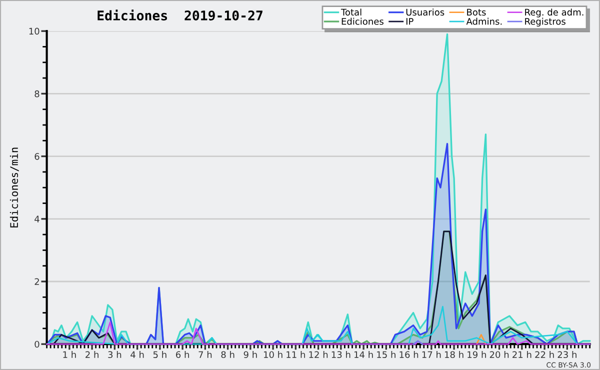 The width and height of the screenshot is (600, 370). I want to click on legend-label: IP, so click(410, 21).